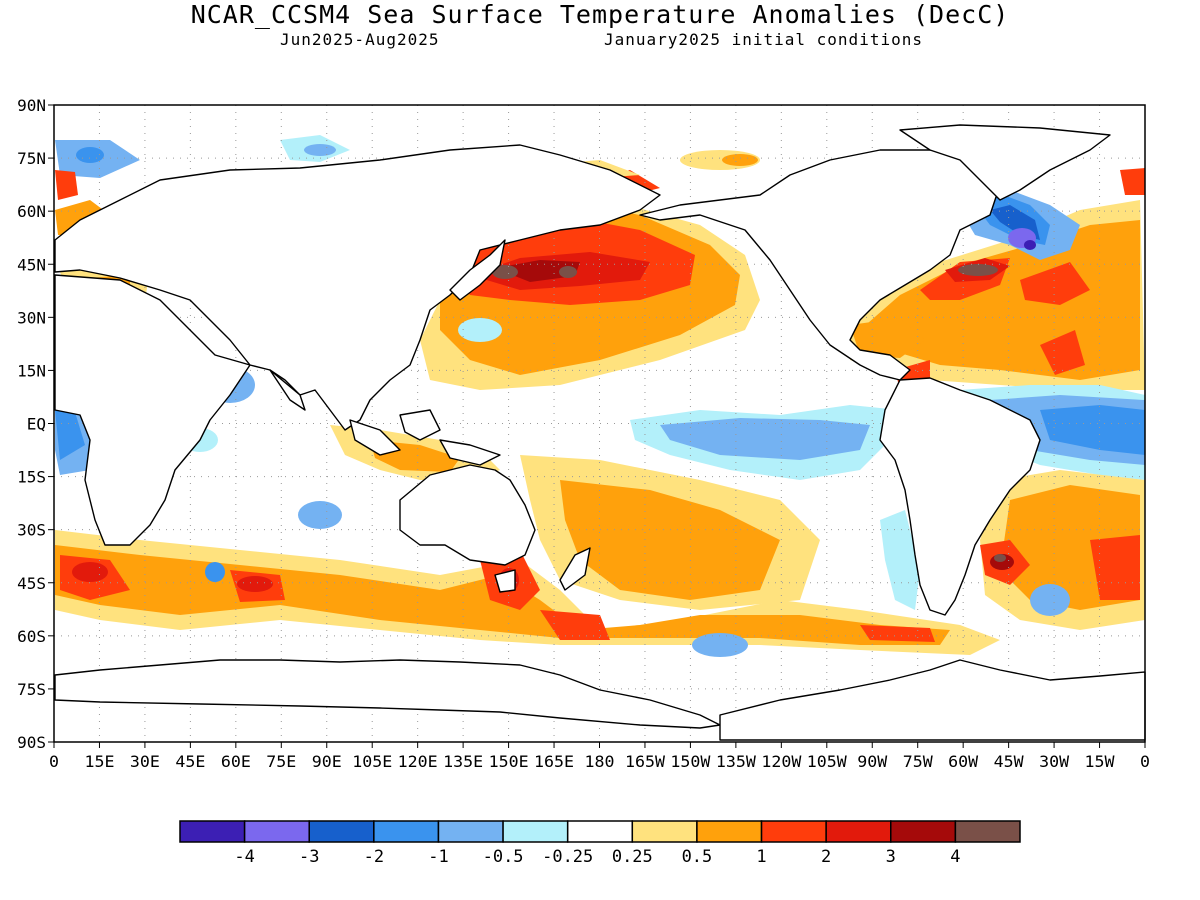 The image size is (1200, 900). I want to click on lon-label: 30W, so click(1054, 761).